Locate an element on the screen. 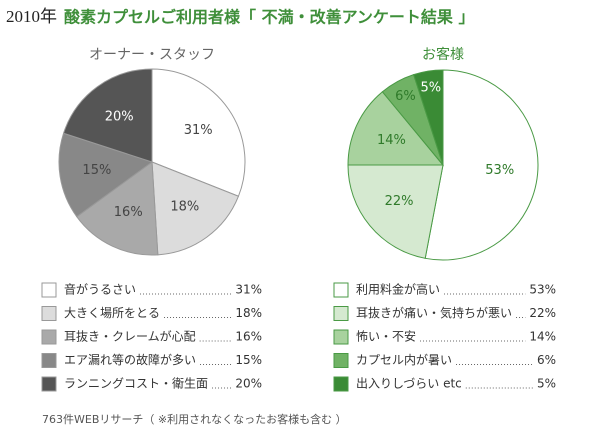  legend-label: ランニングコスト・衛生面 is located at coordinates (136, 384).